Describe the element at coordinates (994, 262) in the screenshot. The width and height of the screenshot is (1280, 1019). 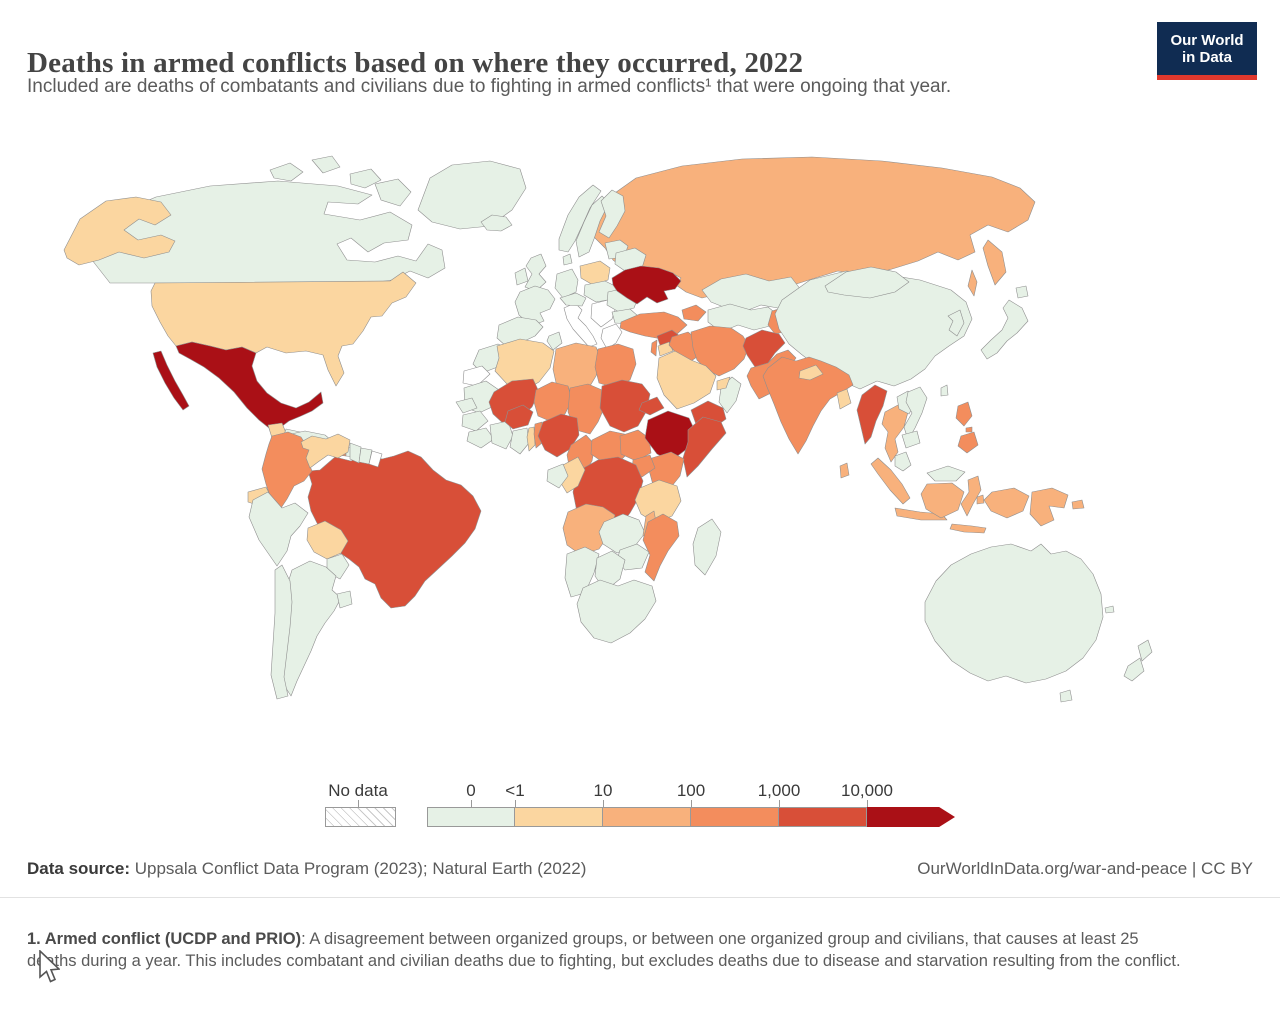
I see `country-russia-kamchatka` at that location.